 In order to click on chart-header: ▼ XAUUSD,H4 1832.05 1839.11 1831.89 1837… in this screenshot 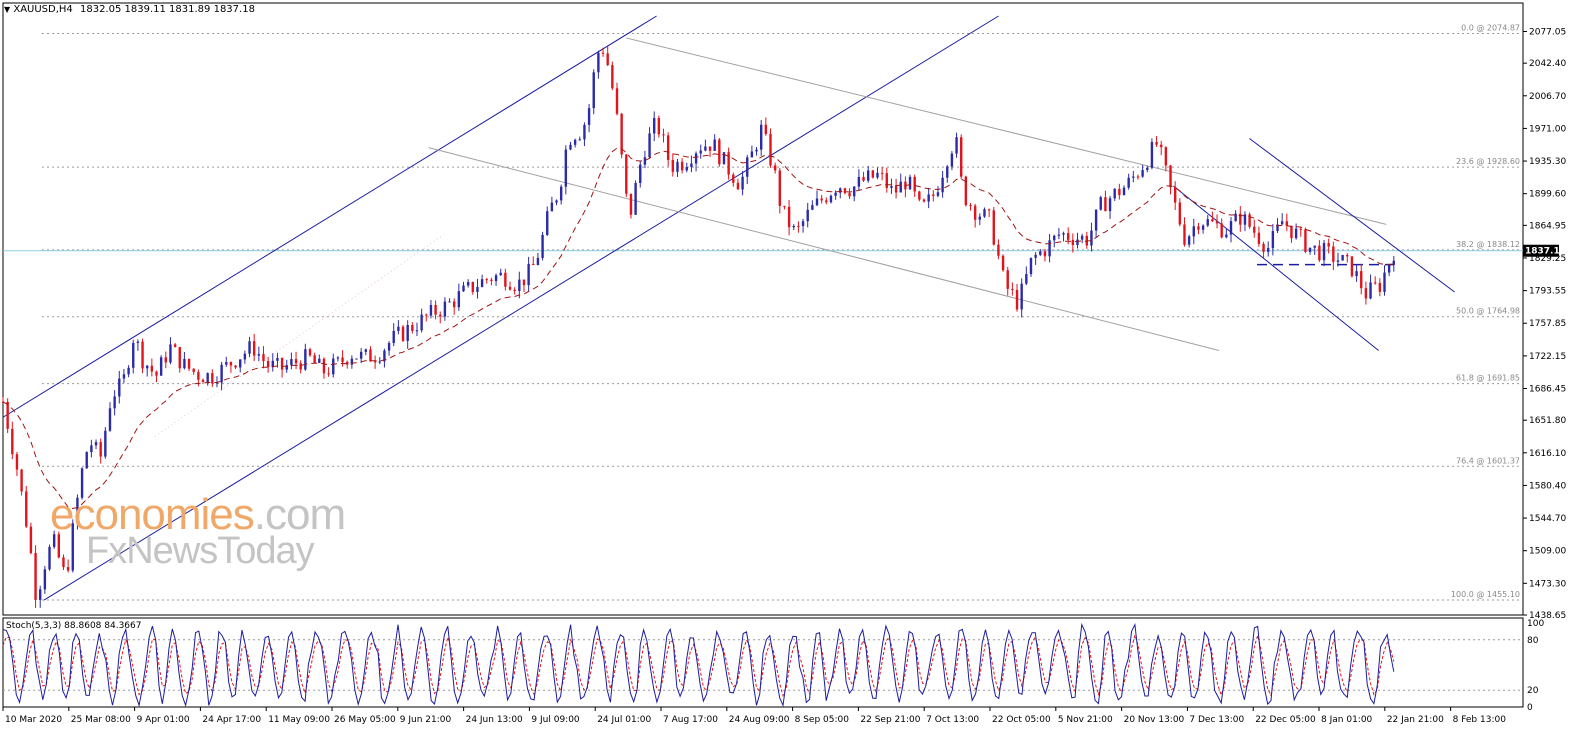, I will do `click(129, 9)`.